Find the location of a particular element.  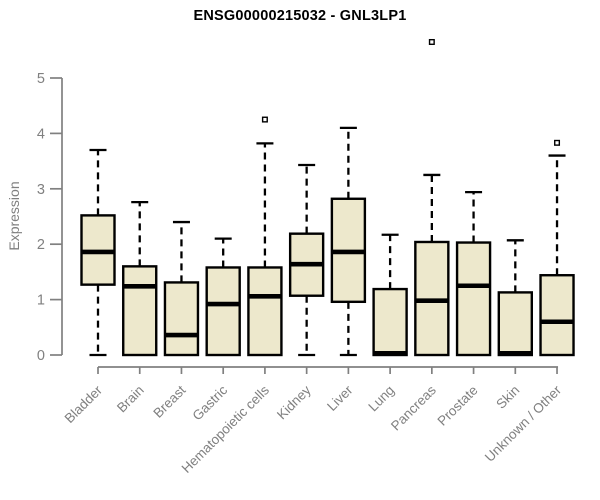

boxplot-group-bladder is located at coordinates (98, 252).